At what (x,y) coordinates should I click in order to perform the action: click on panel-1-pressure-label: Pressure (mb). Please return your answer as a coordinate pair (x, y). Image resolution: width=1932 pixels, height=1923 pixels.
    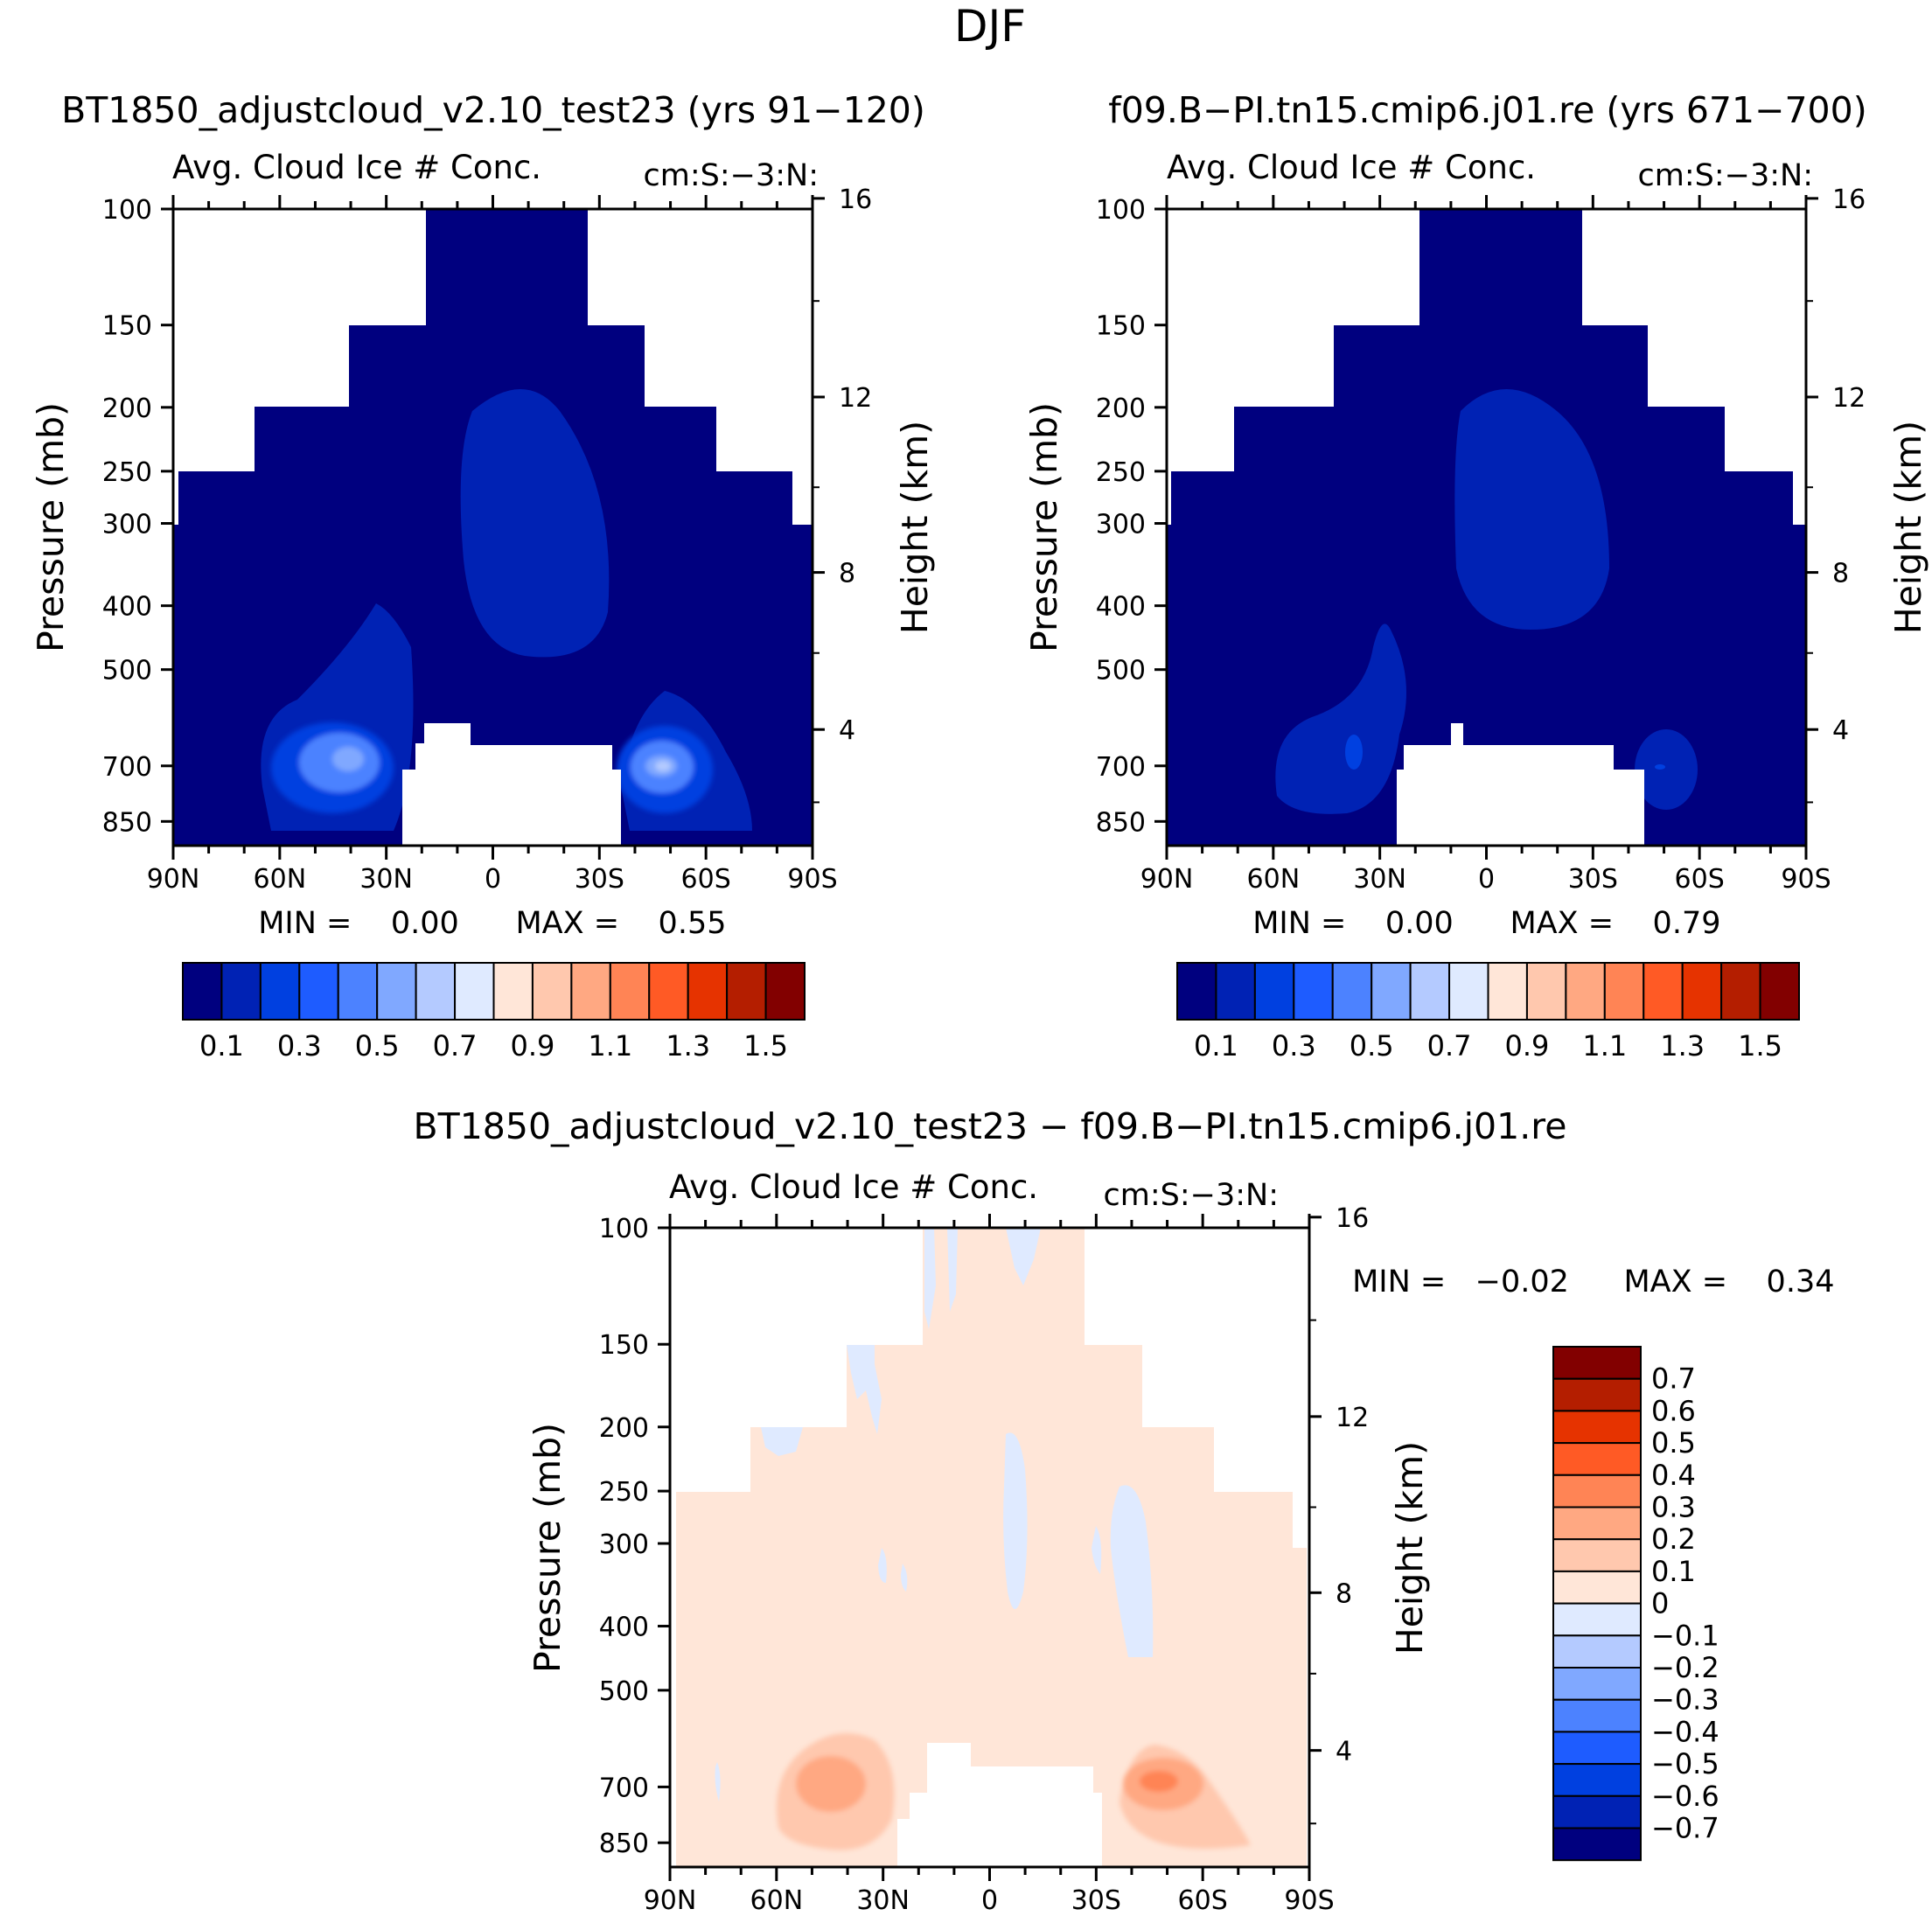
    Looking at the image, I should click on (51, 527).